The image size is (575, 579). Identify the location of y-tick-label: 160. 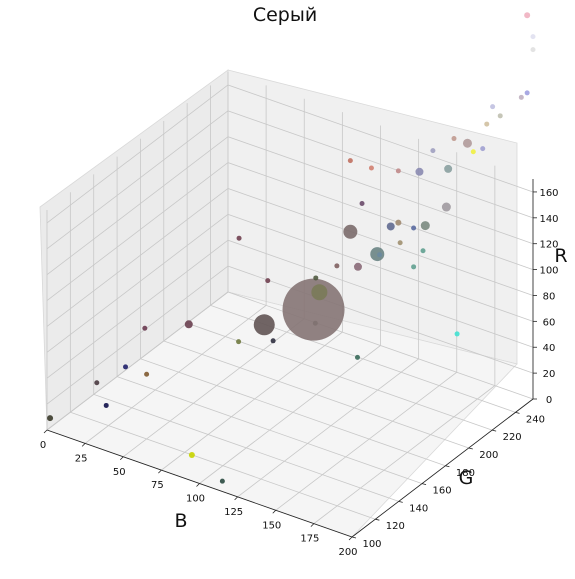
(442, 491).